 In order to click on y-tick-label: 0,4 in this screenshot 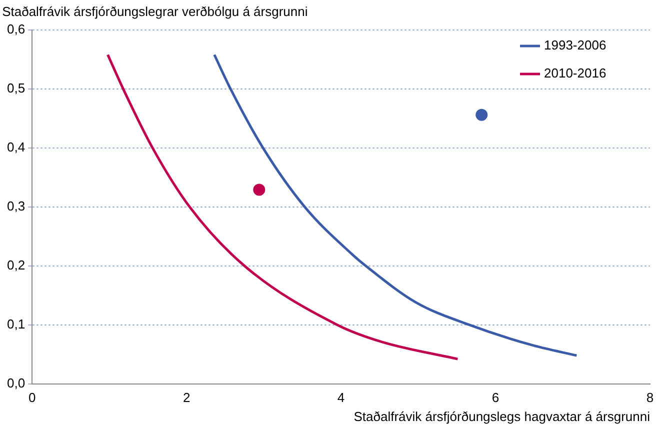, I will do `click(16, 147)`.